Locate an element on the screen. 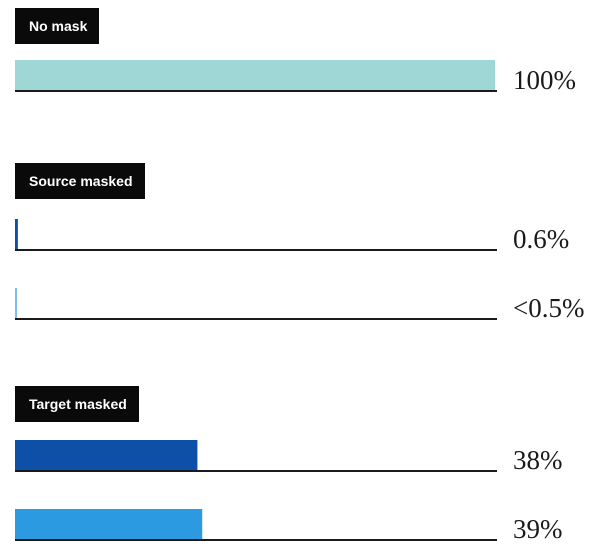 This screenshot has height=547, width=615. value-label-2-1: 39% is located at coordinates (538, 529).